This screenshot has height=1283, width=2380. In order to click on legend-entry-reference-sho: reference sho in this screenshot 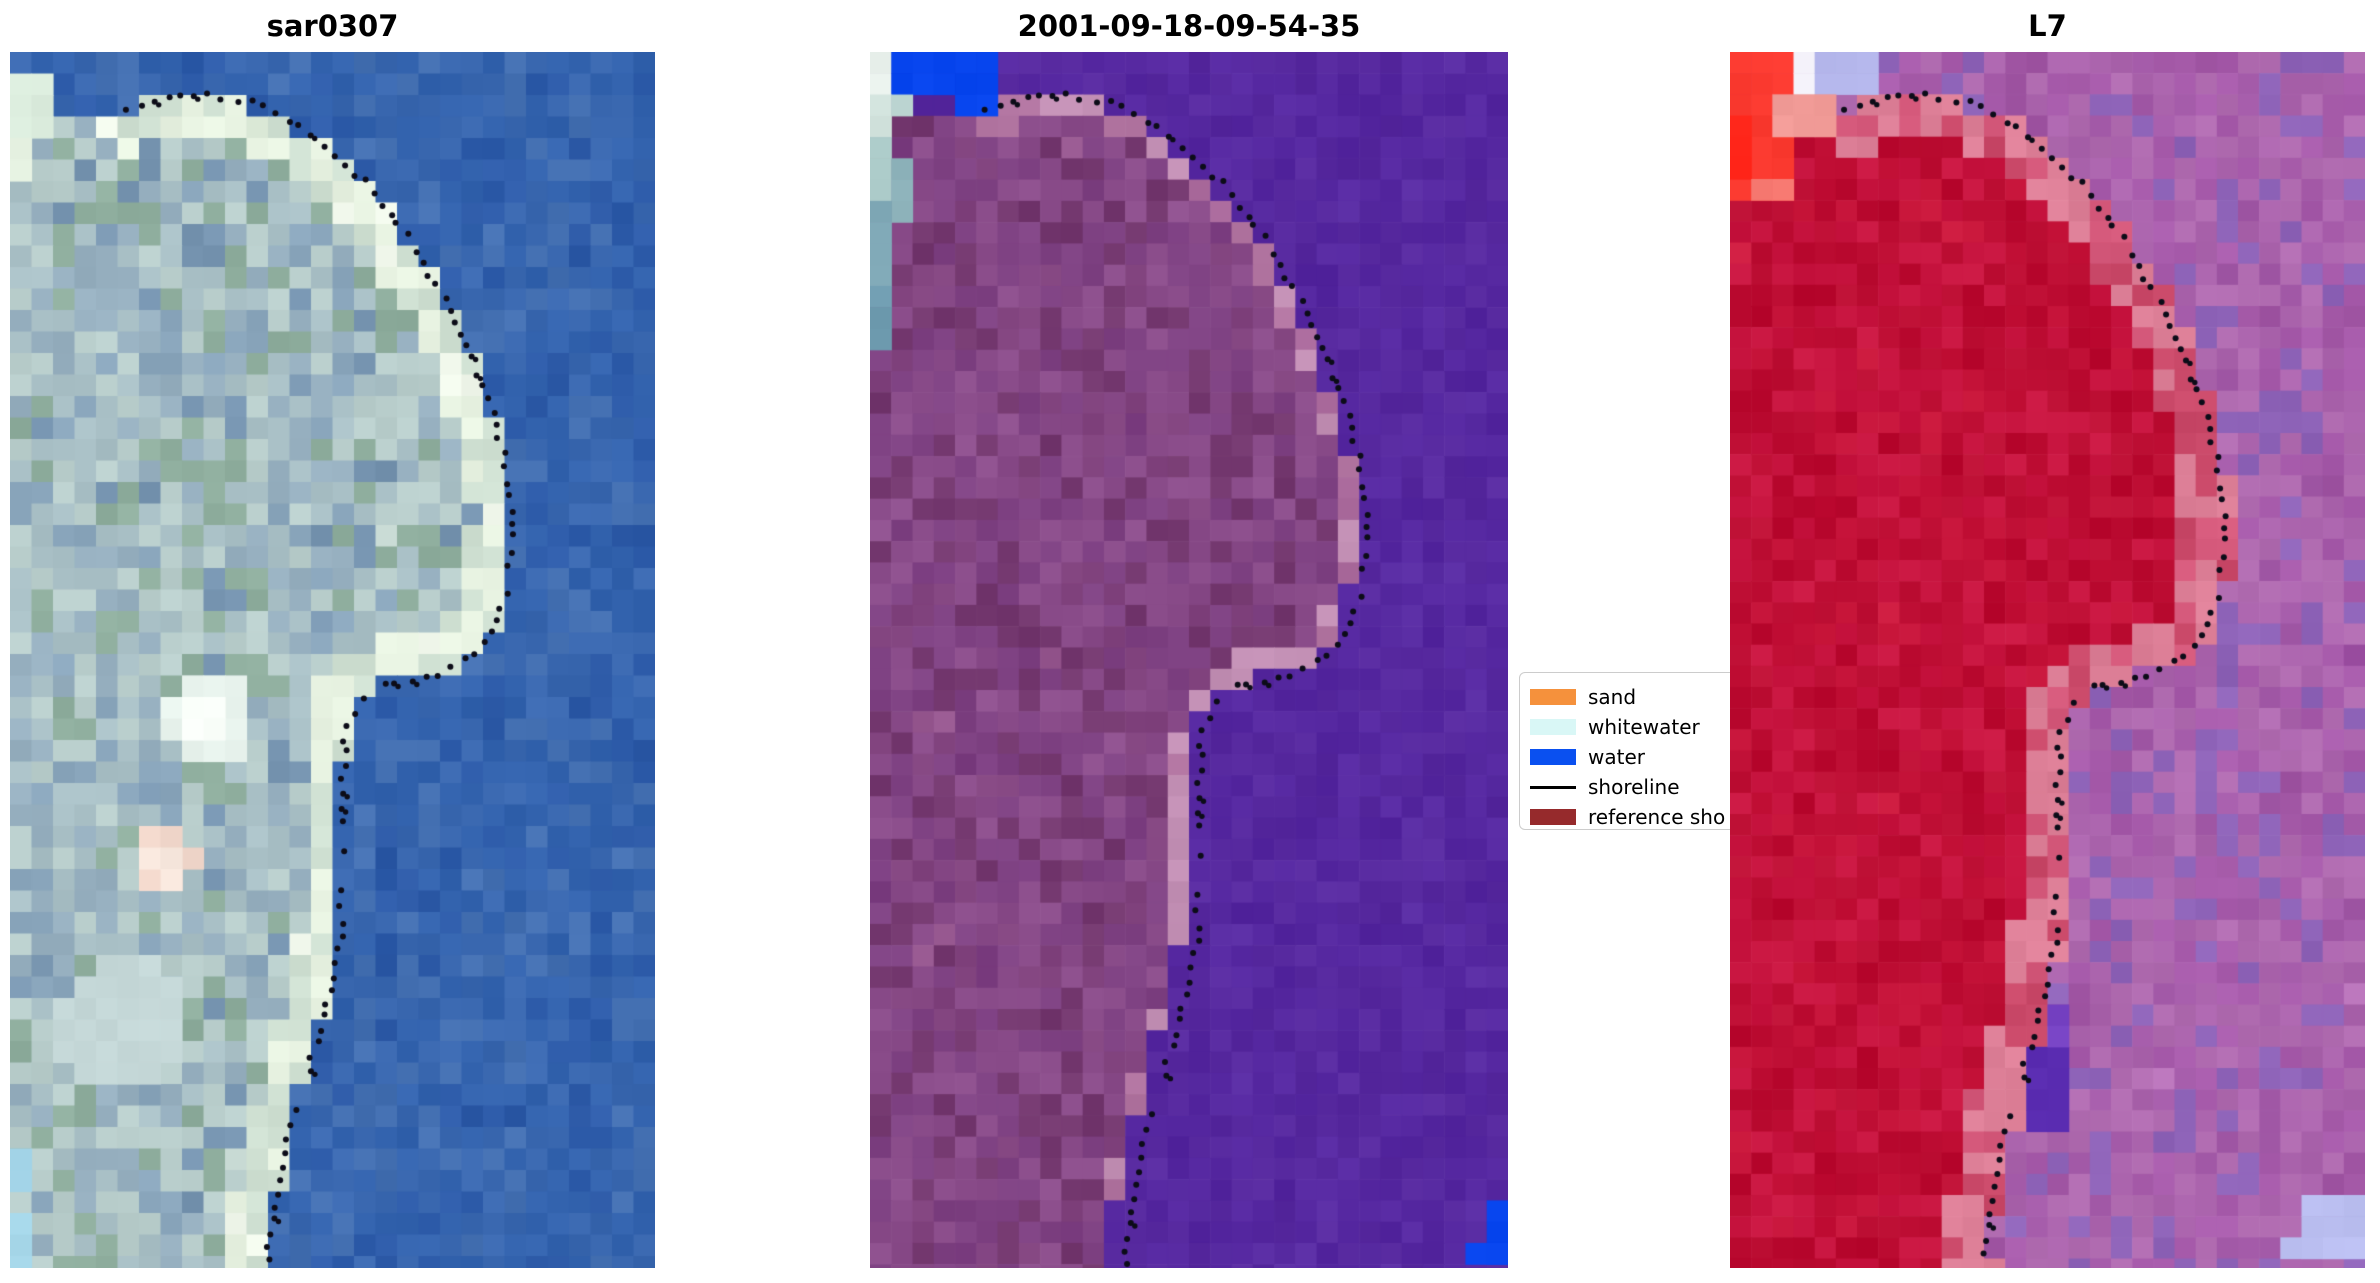, I will do `click(1630, 816)`.